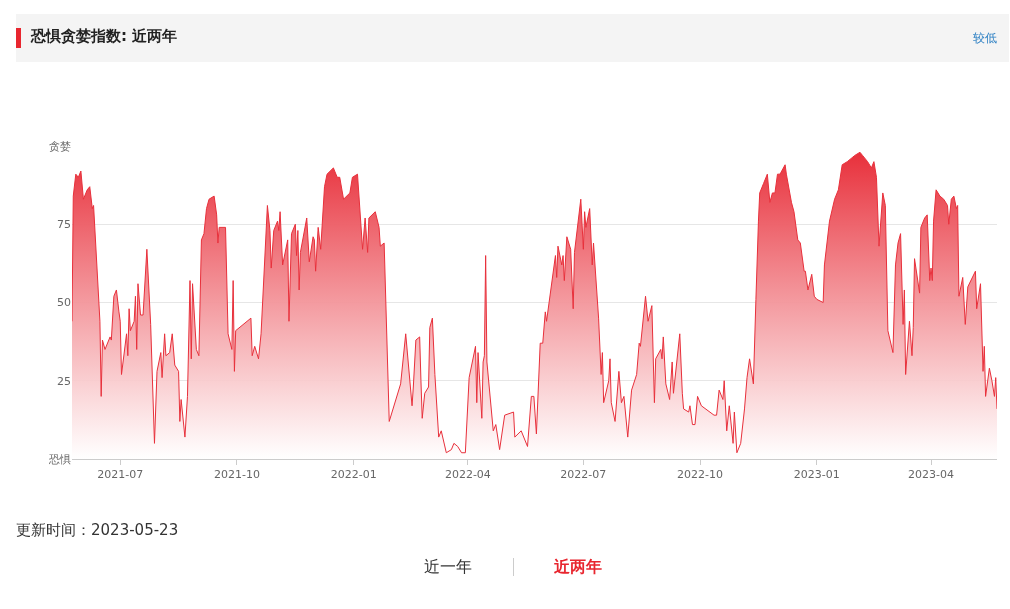 Image resolution: width=1010 pixels, height=609 pixels. I want to click on y-tick-label: 50, so click(64, 303).